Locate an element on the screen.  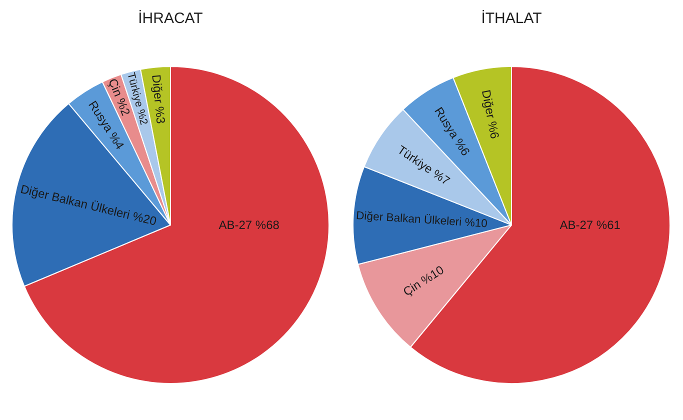
chart-title: İHRACAT is located at coordinates (170, 18).